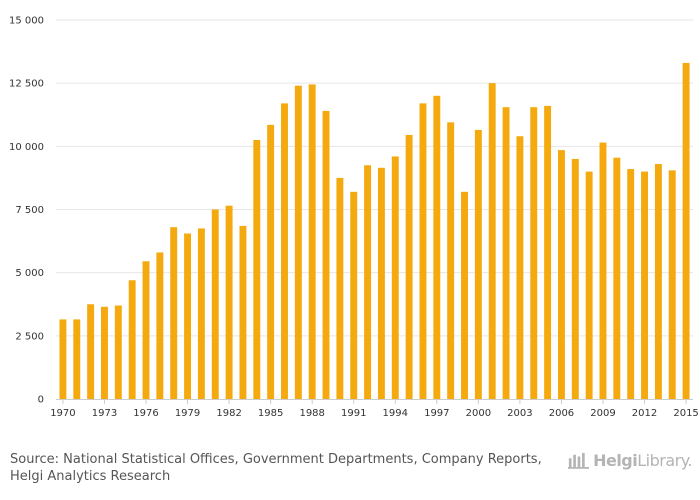  I want to click on y-tick-label: 5 000, so click(29, 273).